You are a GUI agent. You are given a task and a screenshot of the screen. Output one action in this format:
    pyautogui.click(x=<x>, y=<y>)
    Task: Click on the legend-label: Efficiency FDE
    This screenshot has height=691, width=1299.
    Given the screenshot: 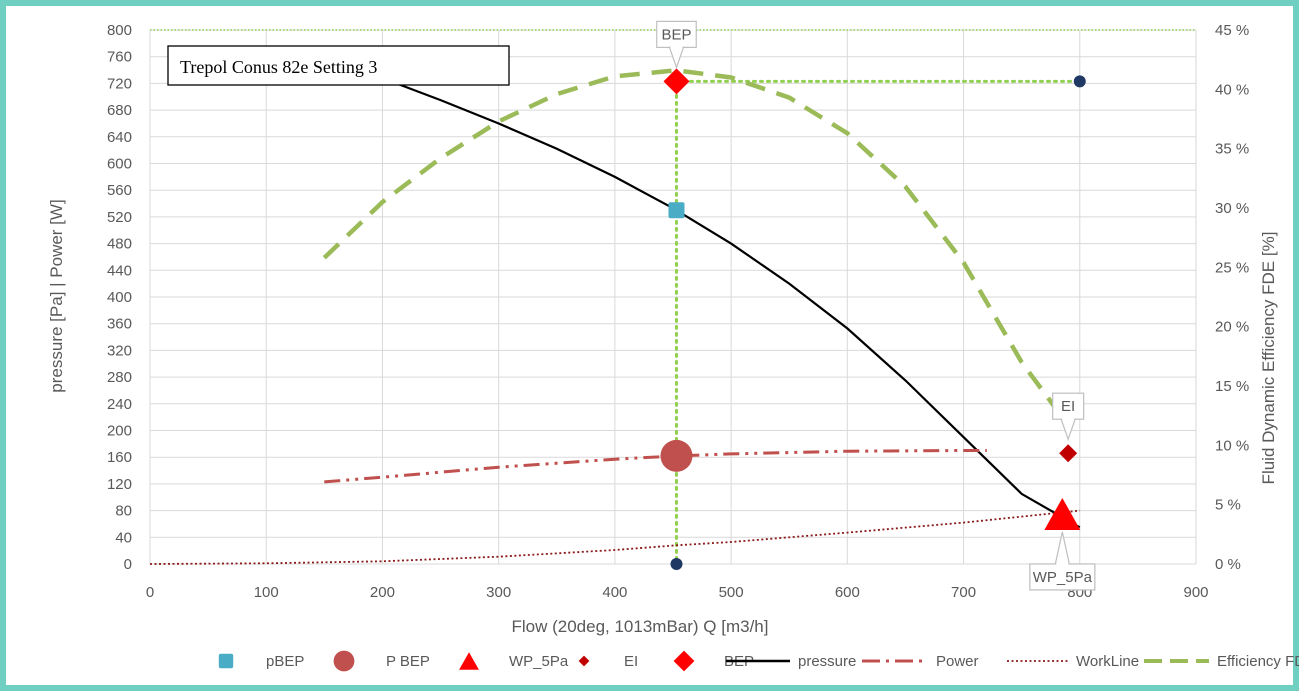 What is the action you would take?
    pyautogui.click(x=1258, y=661)
    